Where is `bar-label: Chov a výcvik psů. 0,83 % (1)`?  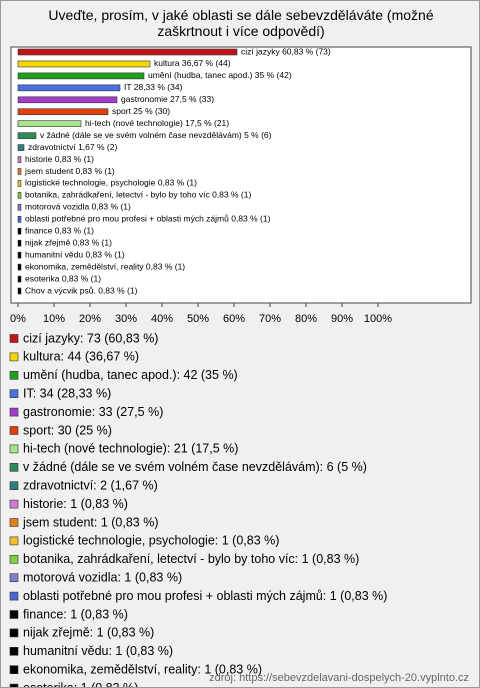 bar-label: Chov a výcvik psů. 0,83 % (1) is located at coordinates (81, 290).